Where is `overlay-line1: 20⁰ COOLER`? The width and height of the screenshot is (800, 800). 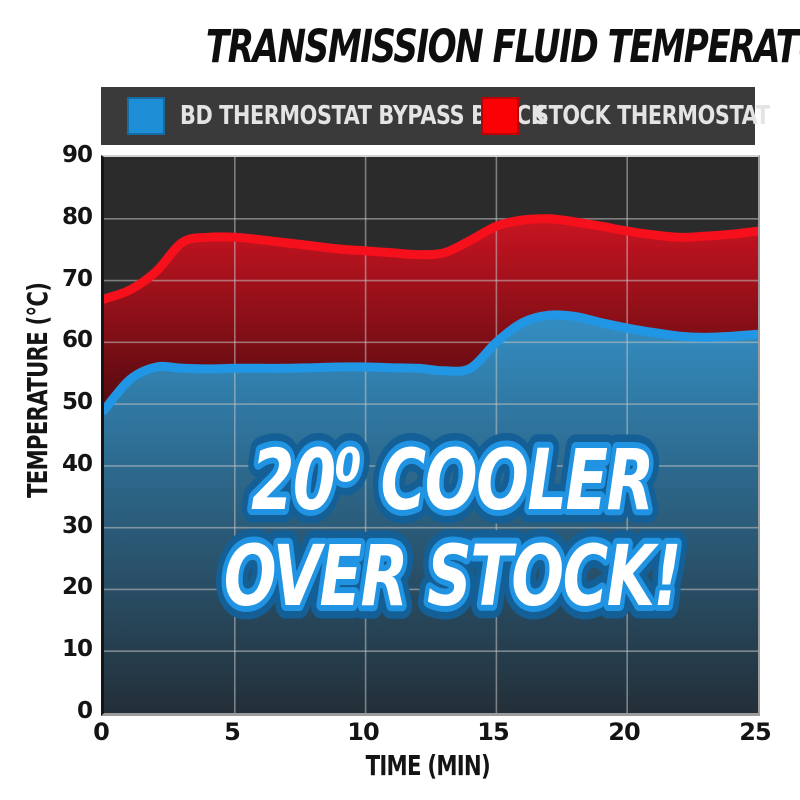 overlay-line1: 20⁰ COOLER is located at coordinates (452, 481).